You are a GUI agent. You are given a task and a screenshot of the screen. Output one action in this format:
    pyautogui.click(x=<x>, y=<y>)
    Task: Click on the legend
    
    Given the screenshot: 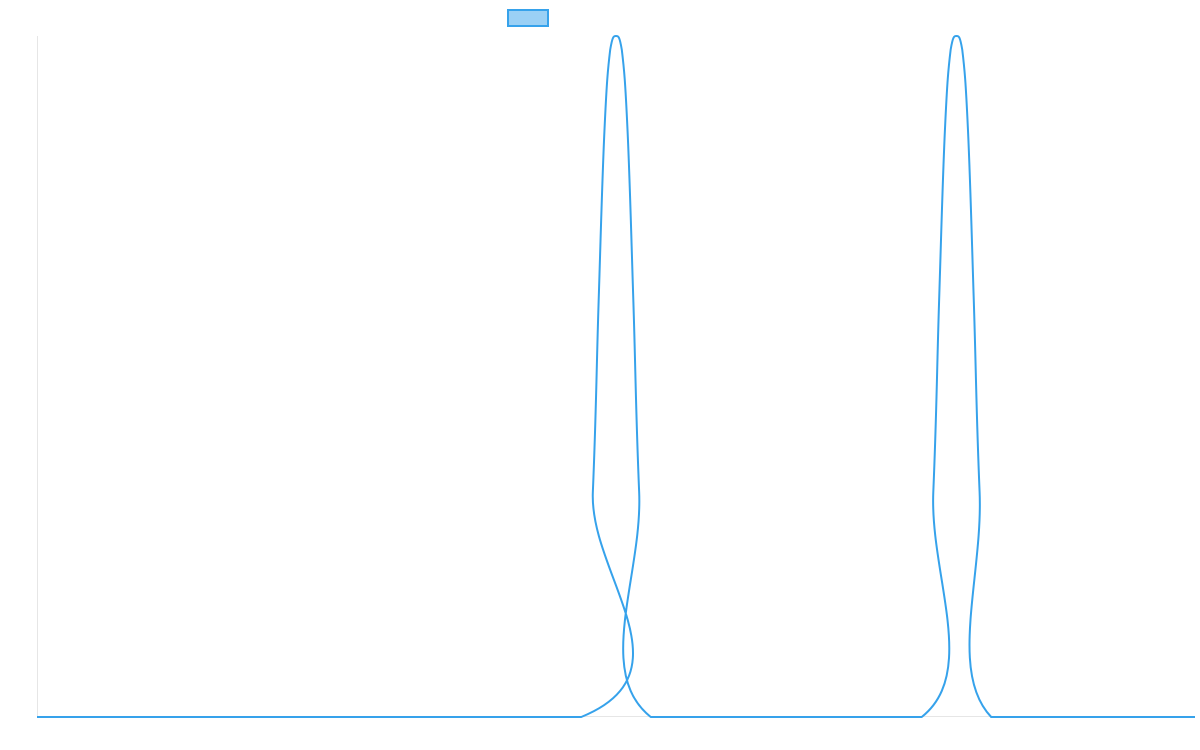 What is the action you would take?
    pyautogui.click(x=528, y=18)
    